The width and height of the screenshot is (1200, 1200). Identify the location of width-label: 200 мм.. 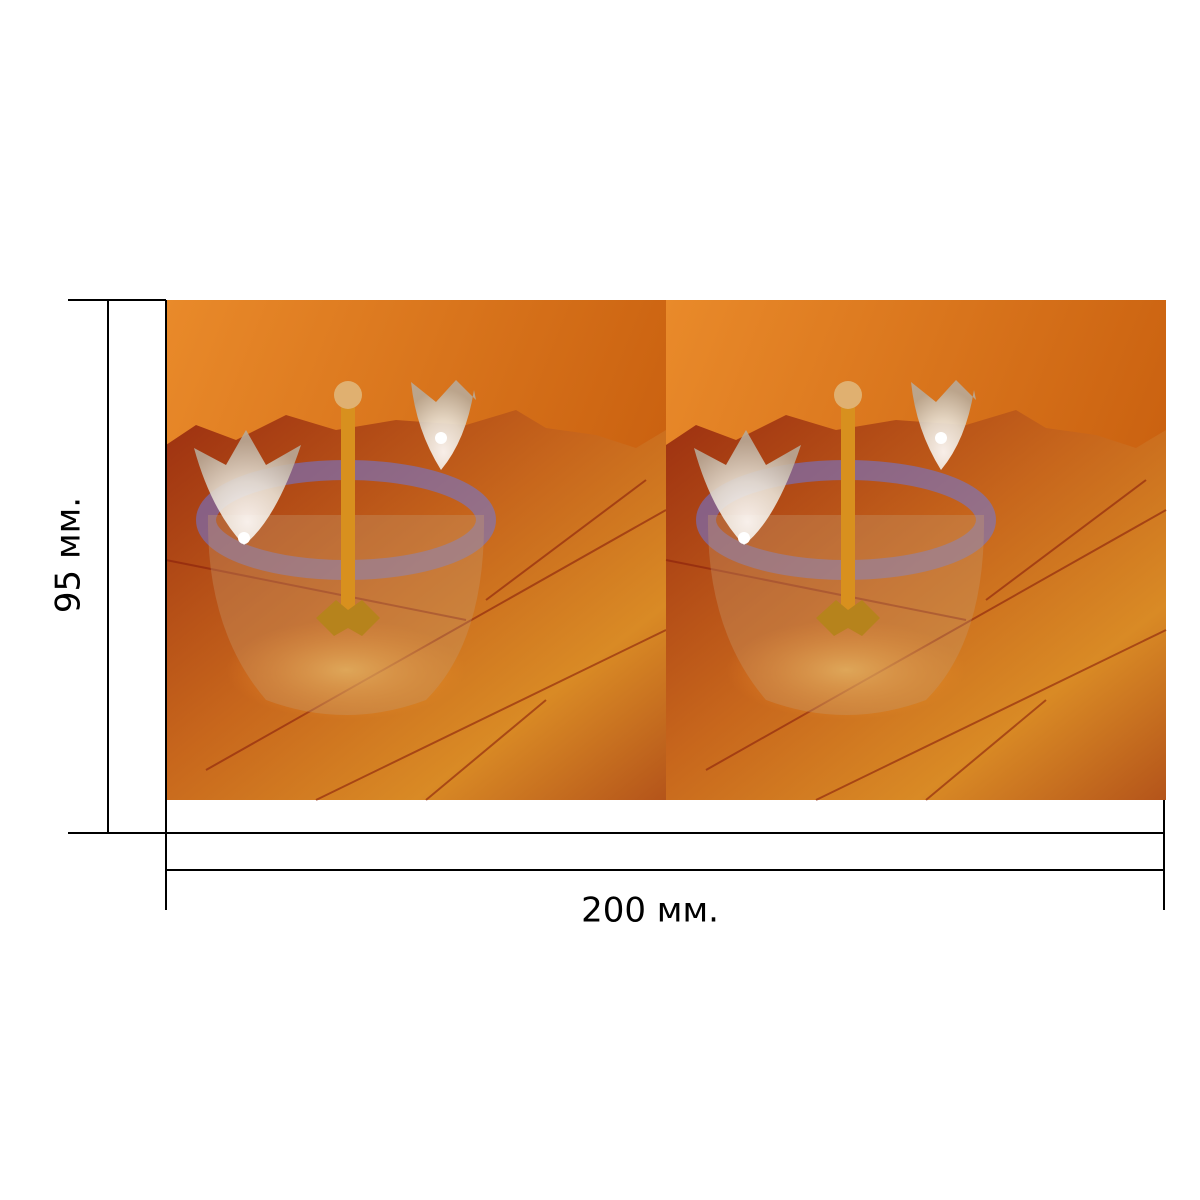
(650, 911).